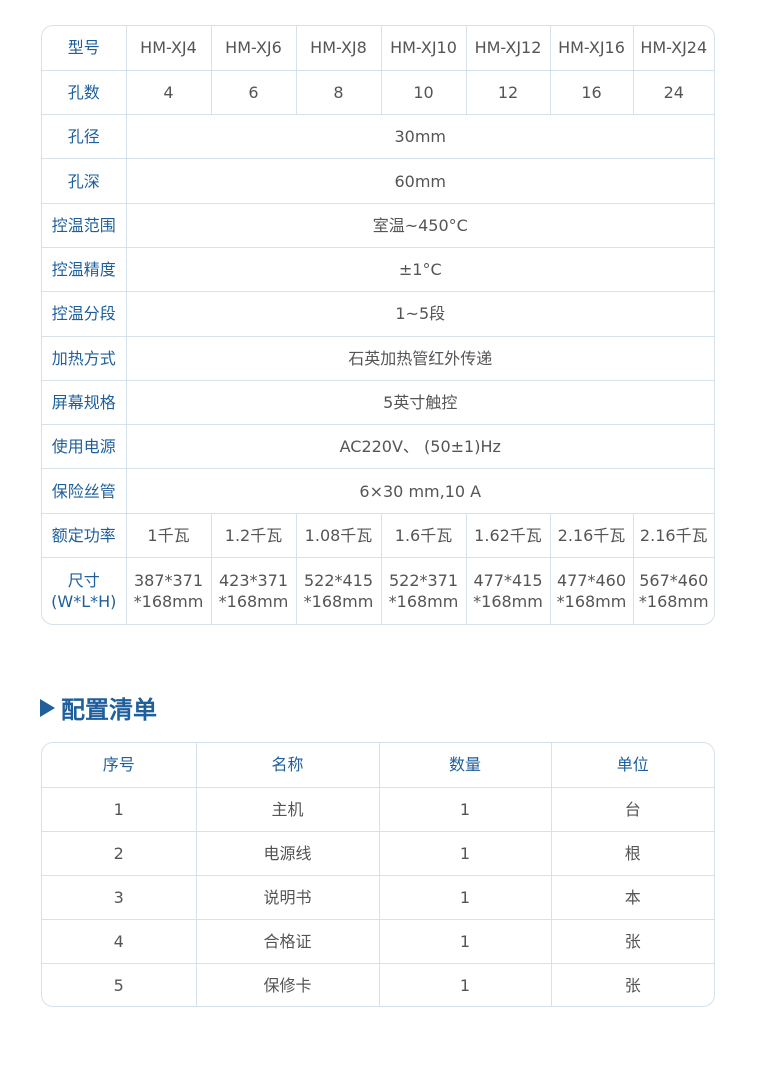  Describe the element at coordinates (423, 581) in the screenshot. I see `size-wl: 522*371` at that location.